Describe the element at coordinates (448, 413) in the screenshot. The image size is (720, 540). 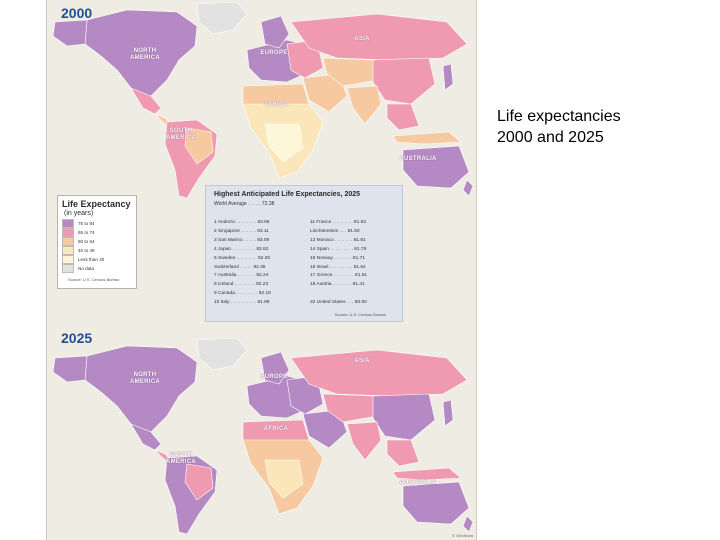
I see `japan-2025` at that location.